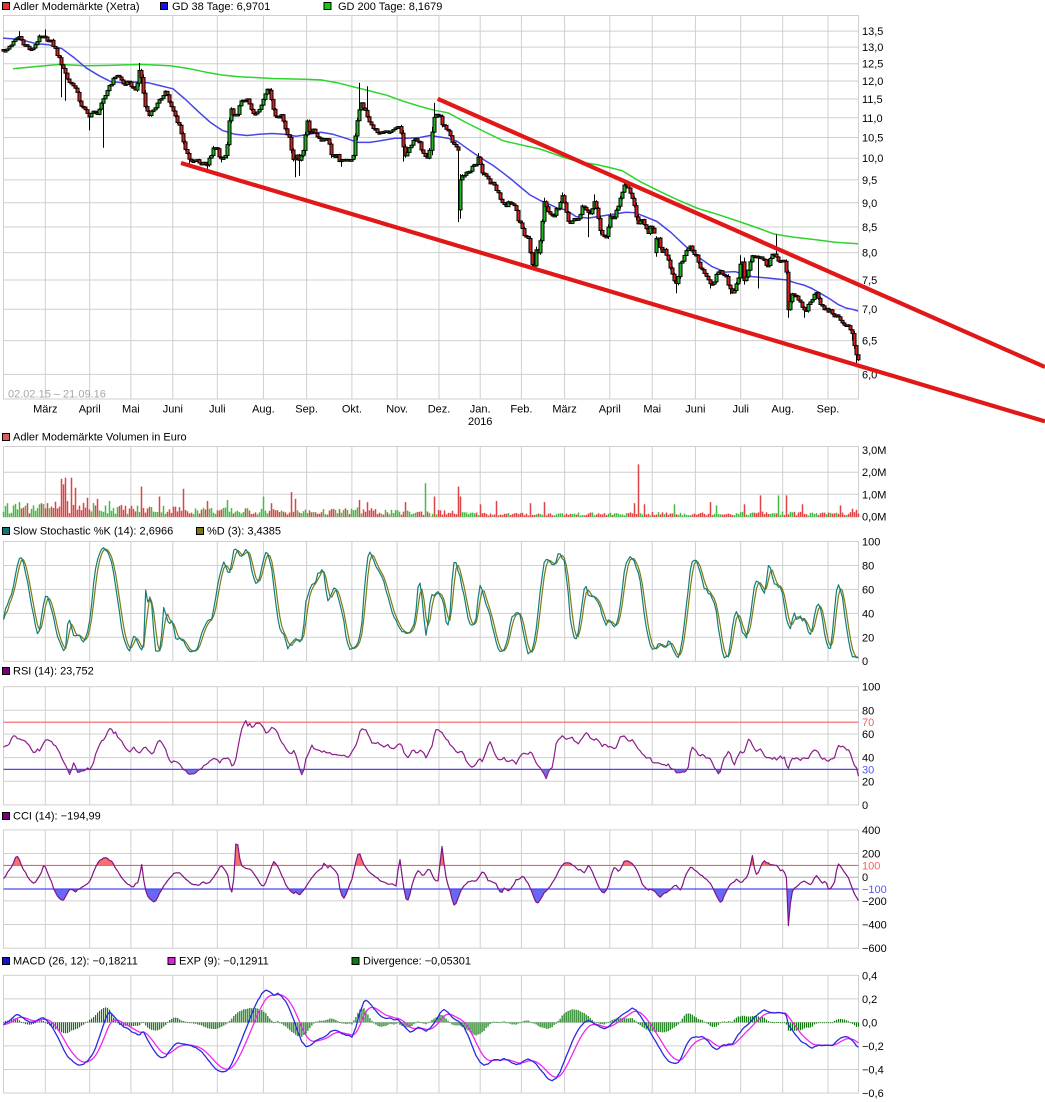 The image size is (1045, 1102). I want to click on svg-text: 10,5, so click(872, 139).